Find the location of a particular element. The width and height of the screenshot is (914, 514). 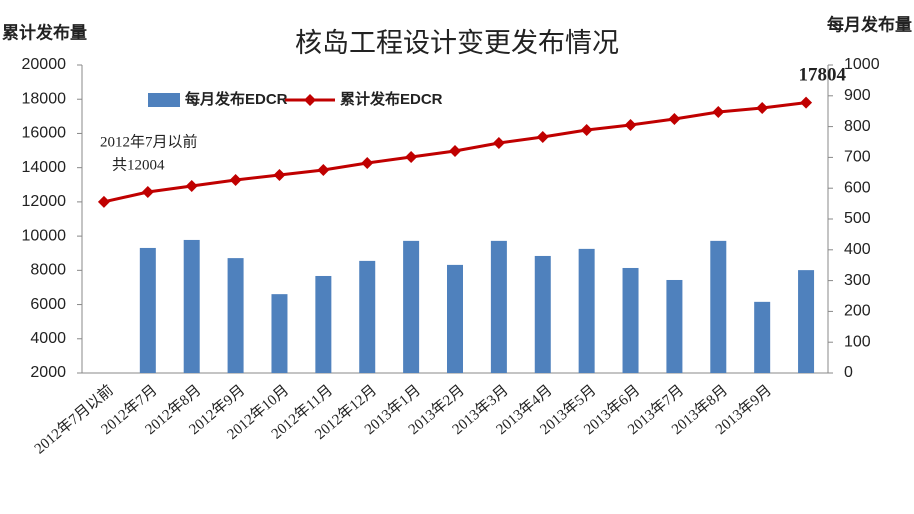

annotation: 2012年7月以前 is located at coordinates (149, 141).